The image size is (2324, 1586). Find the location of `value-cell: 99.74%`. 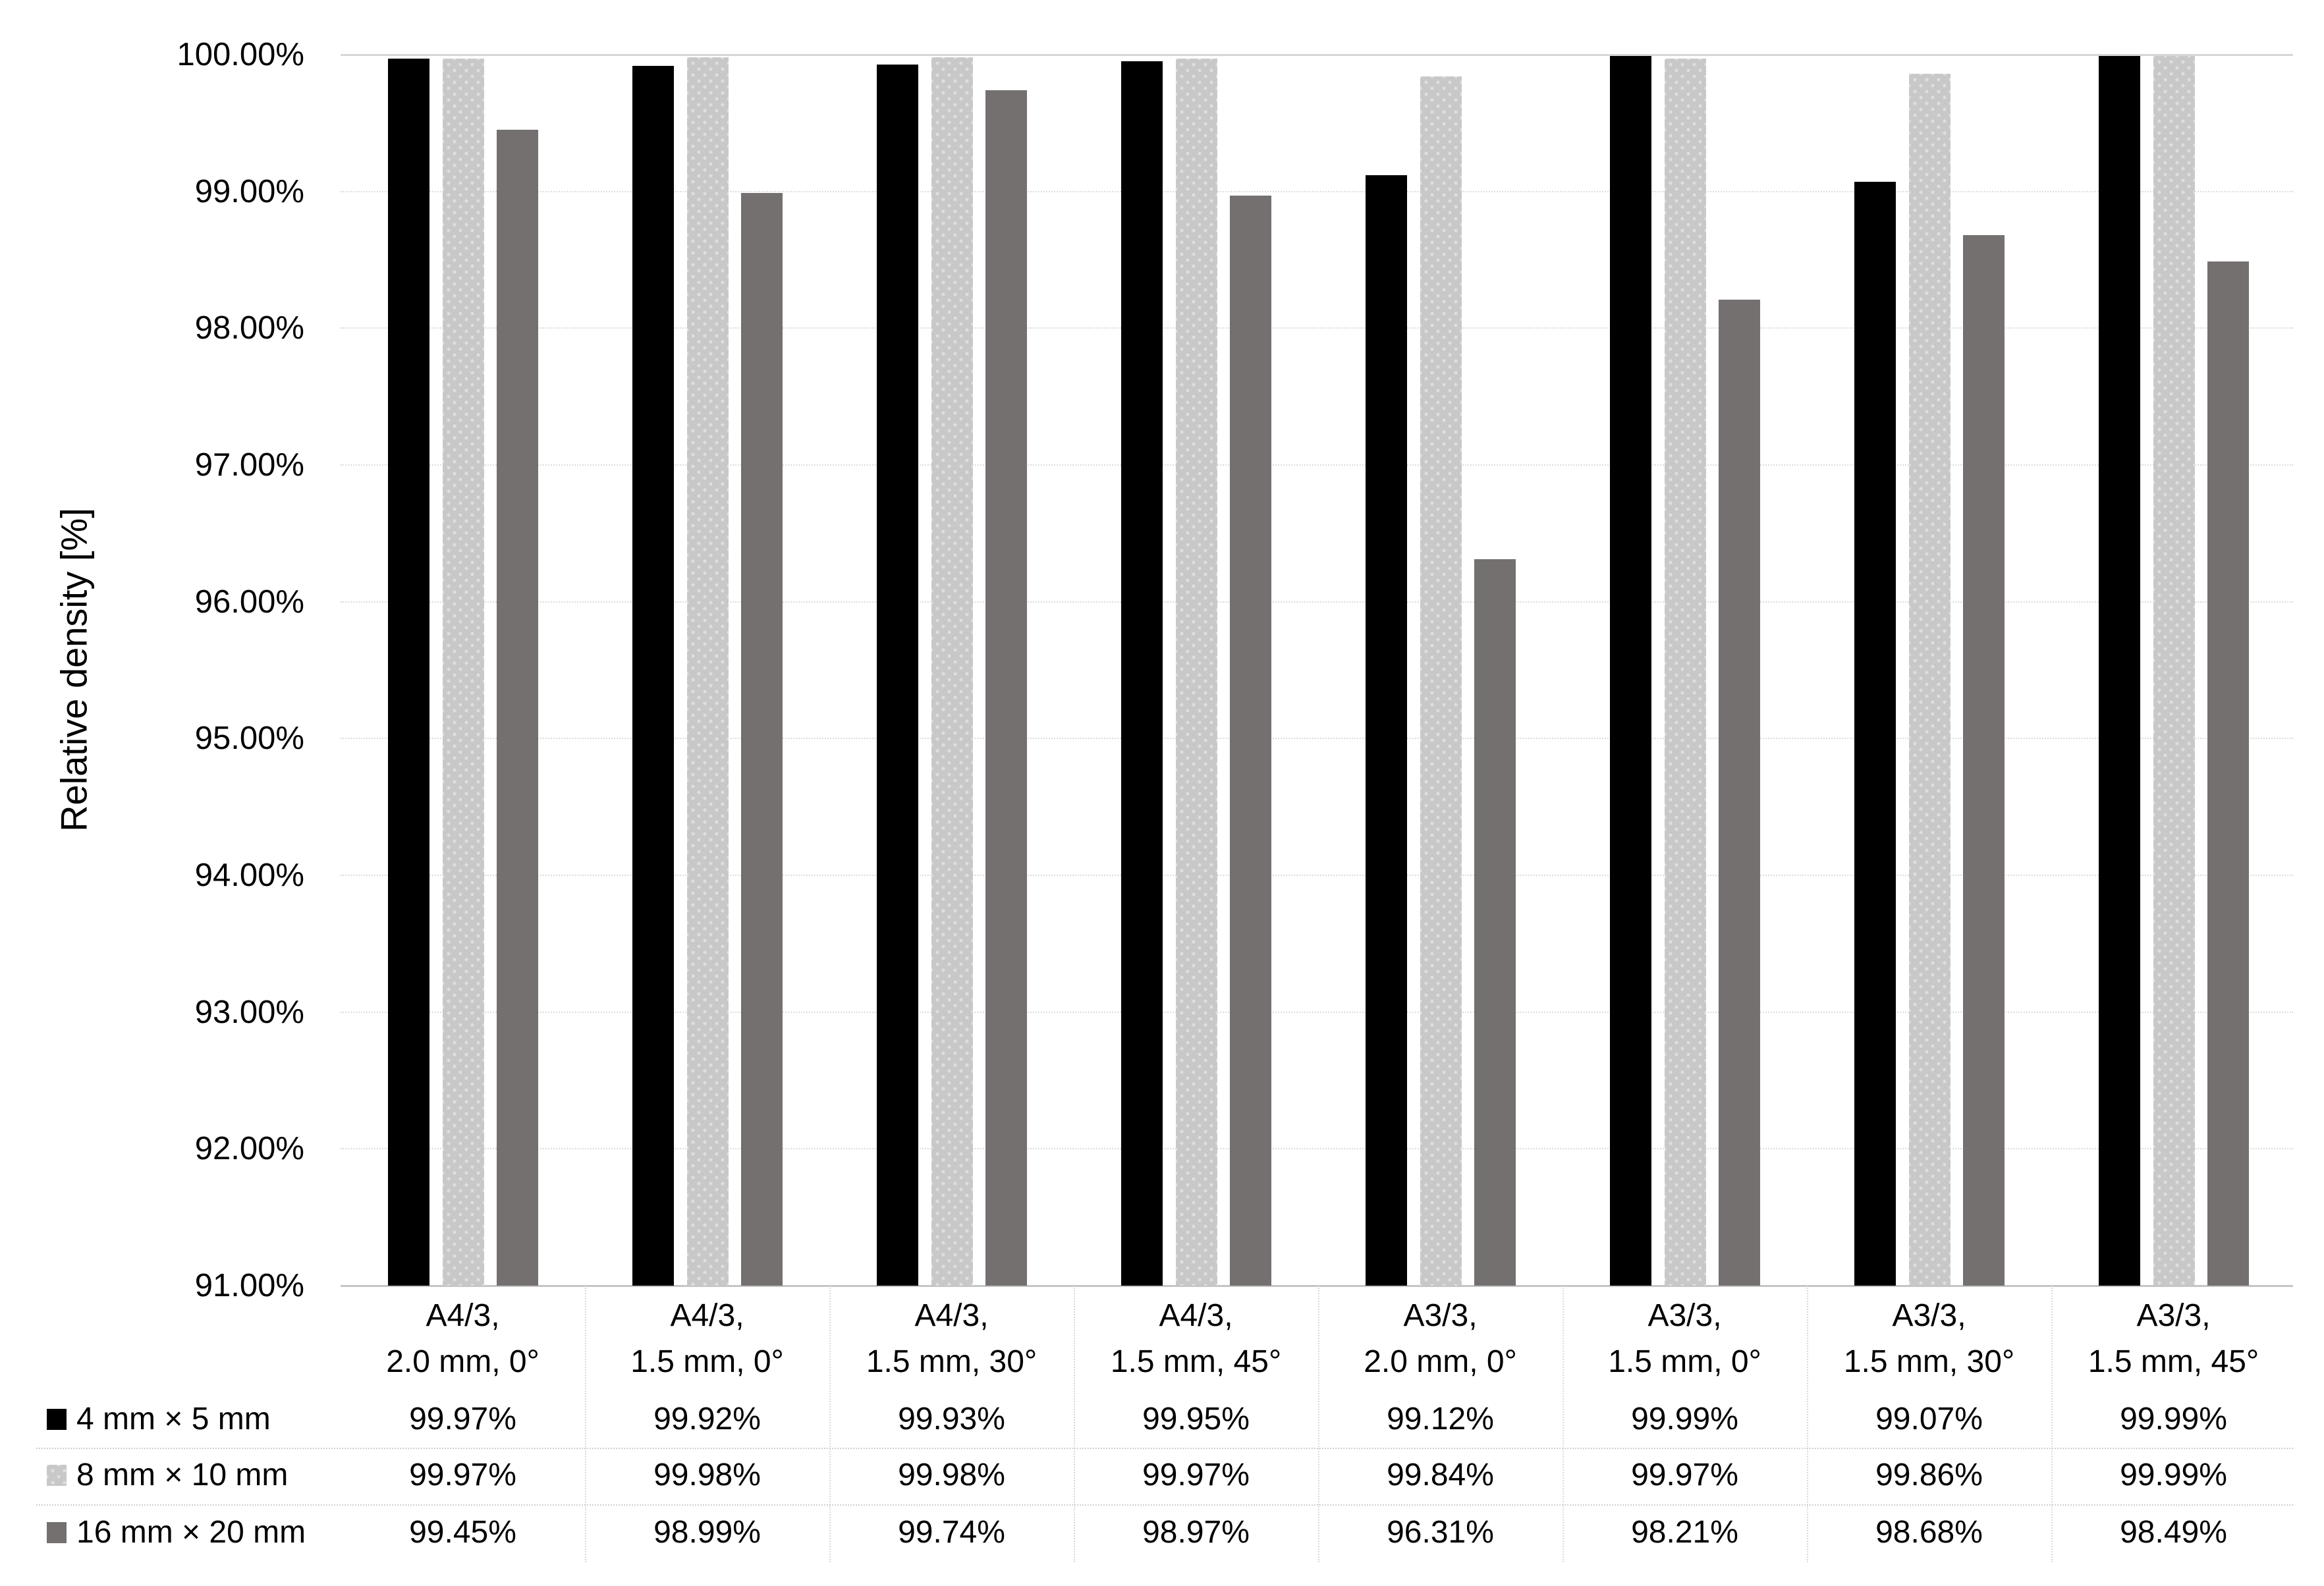

value-cell: 99.74% is located at coordinates (951, 1532).